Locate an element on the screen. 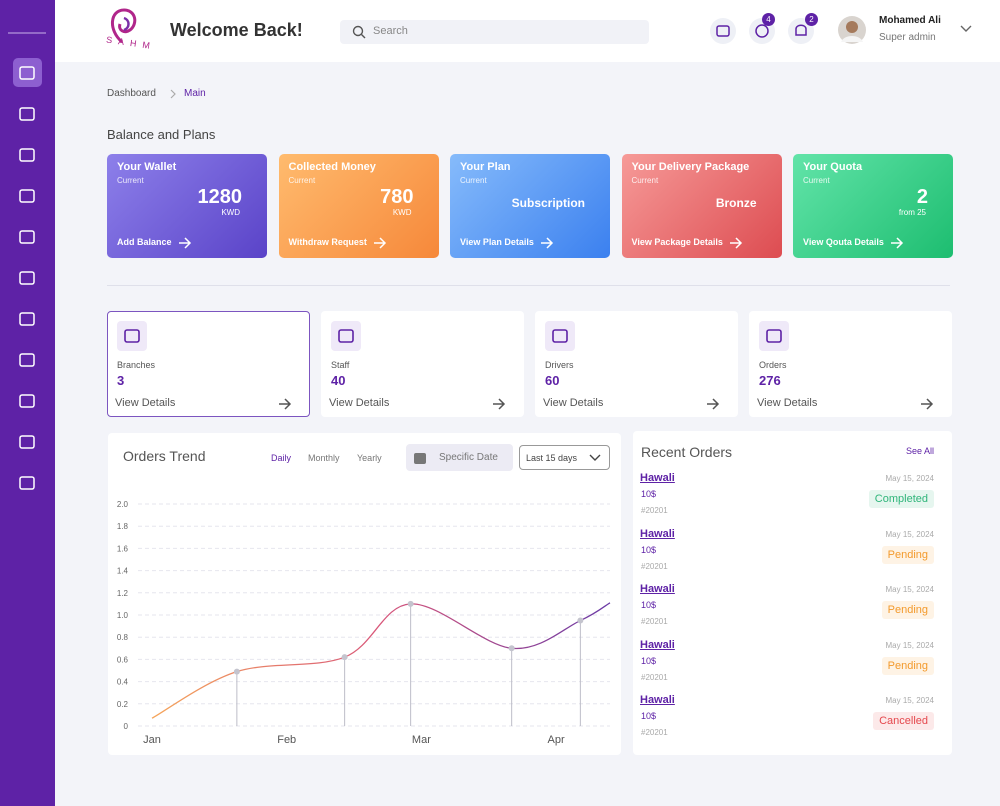 This screenshot has width=1000, height=806. divider is located at coordinates (528, 285).